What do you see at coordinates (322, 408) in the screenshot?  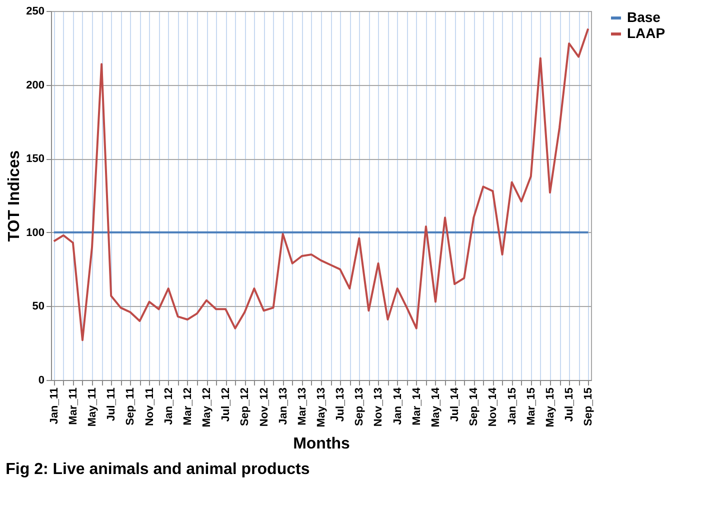 I see `x-tick-label: May_13` at bounding box center [322, 408].